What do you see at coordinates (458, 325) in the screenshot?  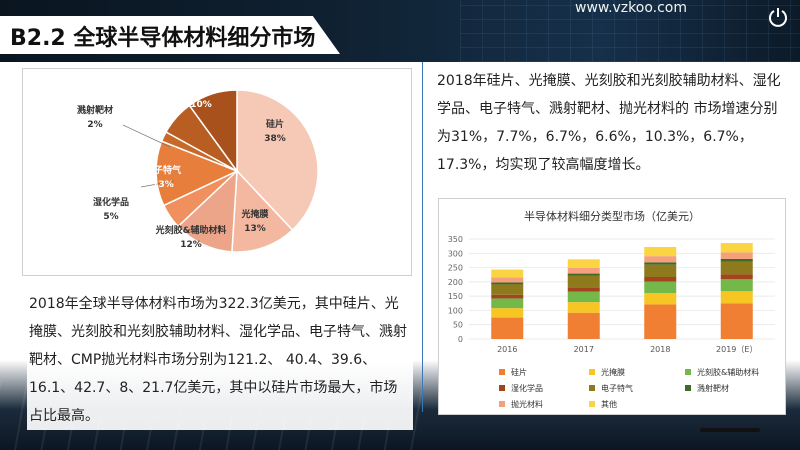 I see `y-tick-label: 50` at bounding box center [458, 325].